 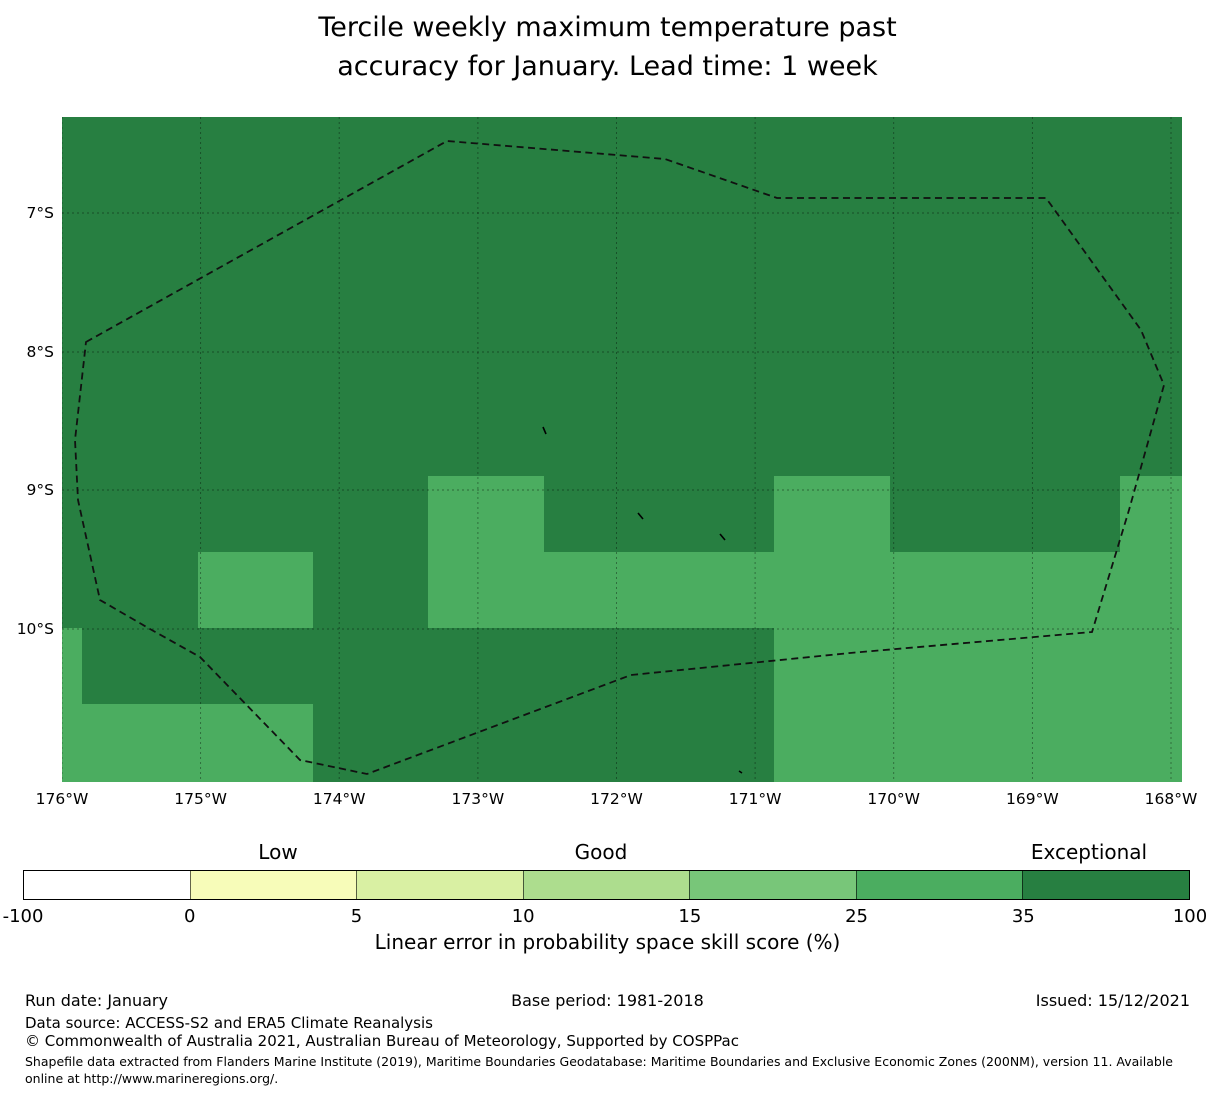 What do you see at coordinates (607, 66) in the screenshot?
I see `chart-title-line2: accuracy for January. Lead time: 1 week` at bounding box center [607, 66].